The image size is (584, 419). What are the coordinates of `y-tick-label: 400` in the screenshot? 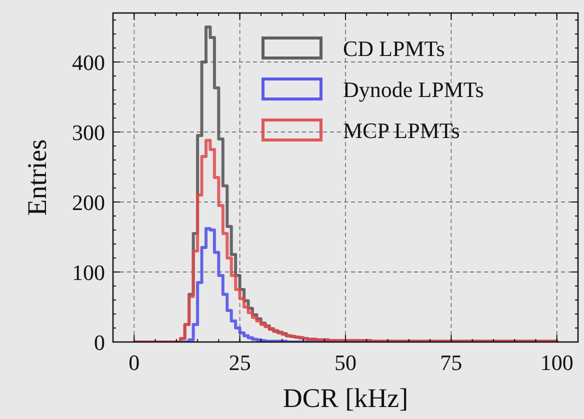 It's located at (88, 62).